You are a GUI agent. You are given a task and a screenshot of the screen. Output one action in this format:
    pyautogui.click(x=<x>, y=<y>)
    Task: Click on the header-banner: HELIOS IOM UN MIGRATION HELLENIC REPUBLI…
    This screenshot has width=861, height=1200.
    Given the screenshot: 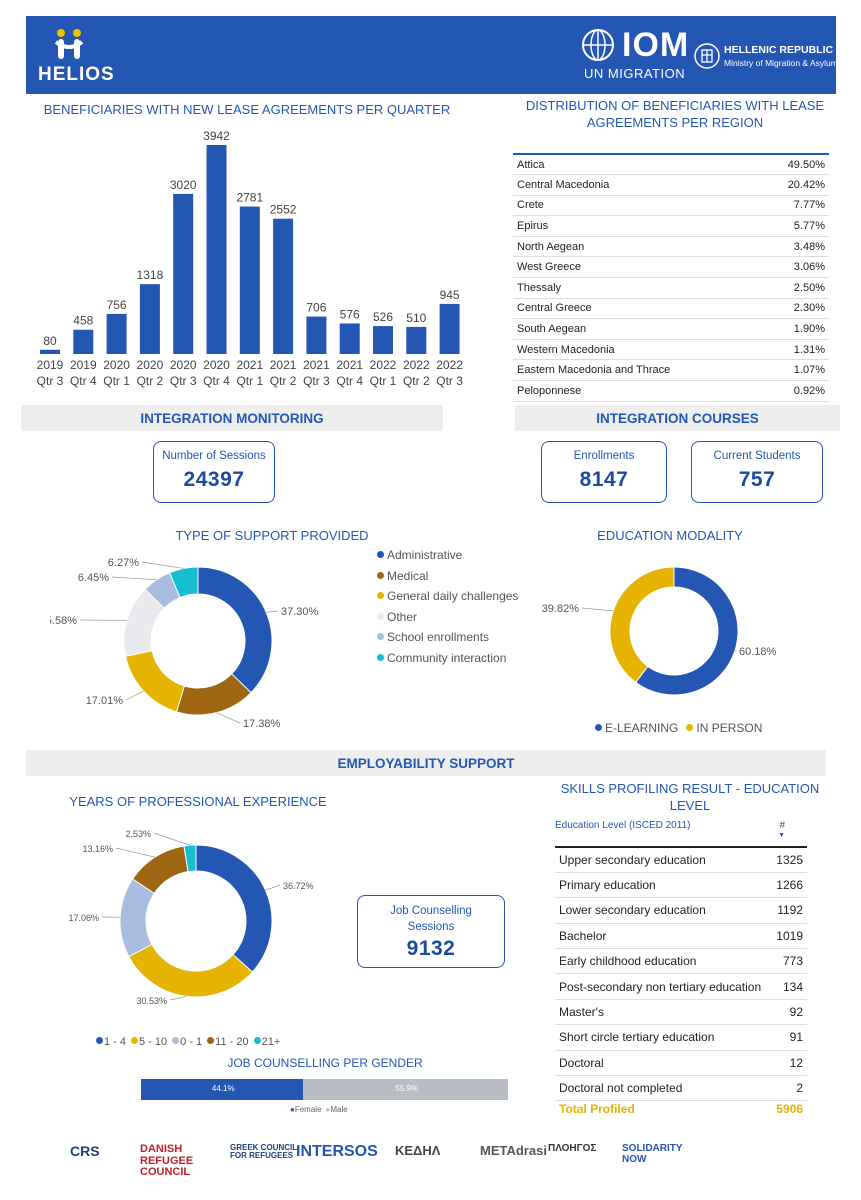 What is the action you would take?
    pyautogui.click(x=432, y=55)
    